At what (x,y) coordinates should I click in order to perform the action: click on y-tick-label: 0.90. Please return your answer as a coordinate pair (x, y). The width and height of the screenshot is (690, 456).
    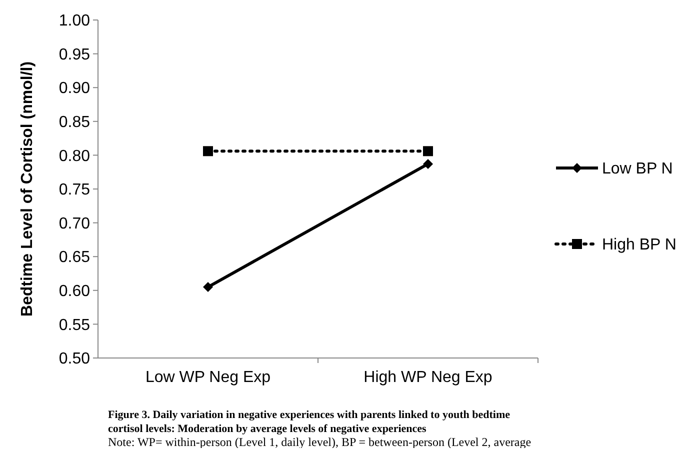
    Looking at the image, I should click on (74, 89).